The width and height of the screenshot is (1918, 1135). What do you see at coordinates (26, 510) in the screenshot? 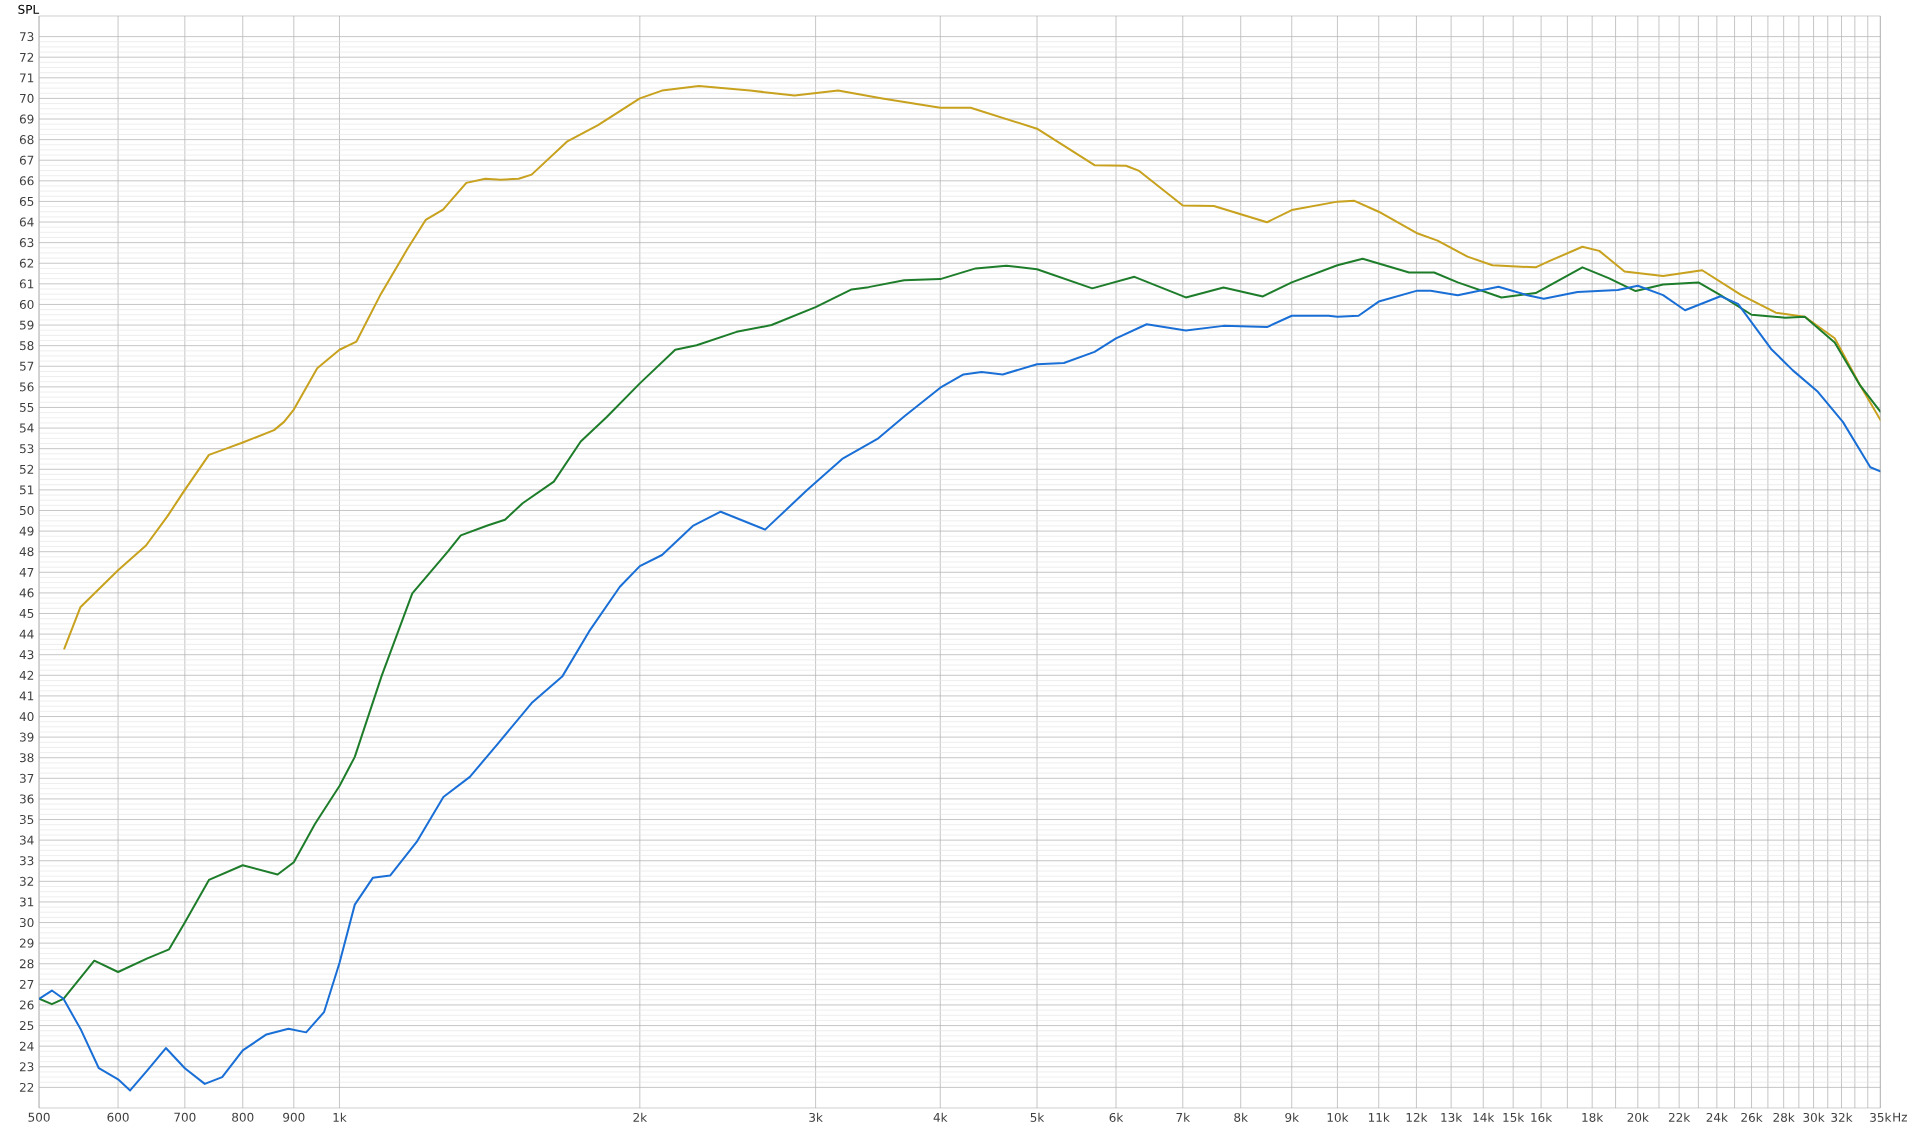
I see `y-tick-label: 50` at bounding box center [26, 510].